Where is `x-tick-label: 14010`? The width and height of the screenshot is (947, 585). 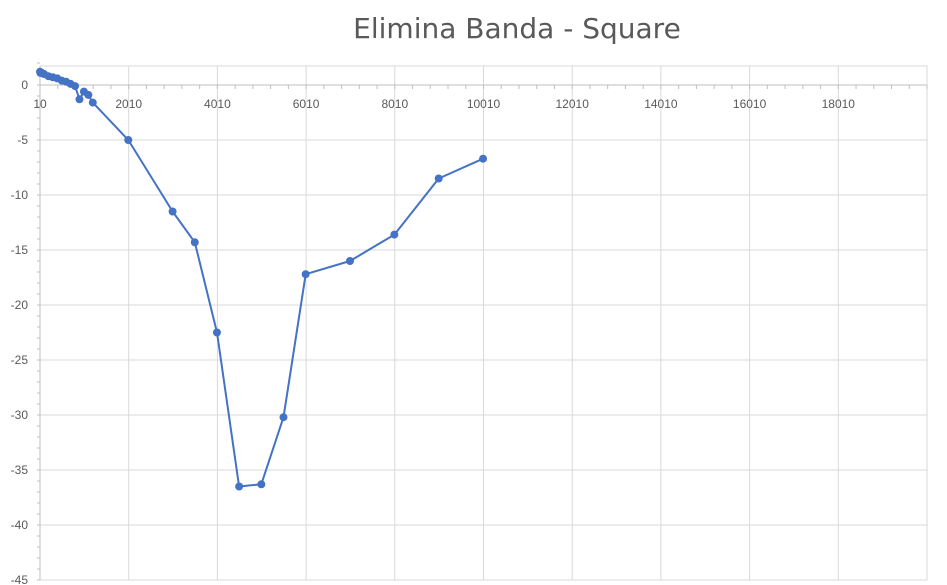 x-tick-label: 14010 is located at coordinates (661, 104).